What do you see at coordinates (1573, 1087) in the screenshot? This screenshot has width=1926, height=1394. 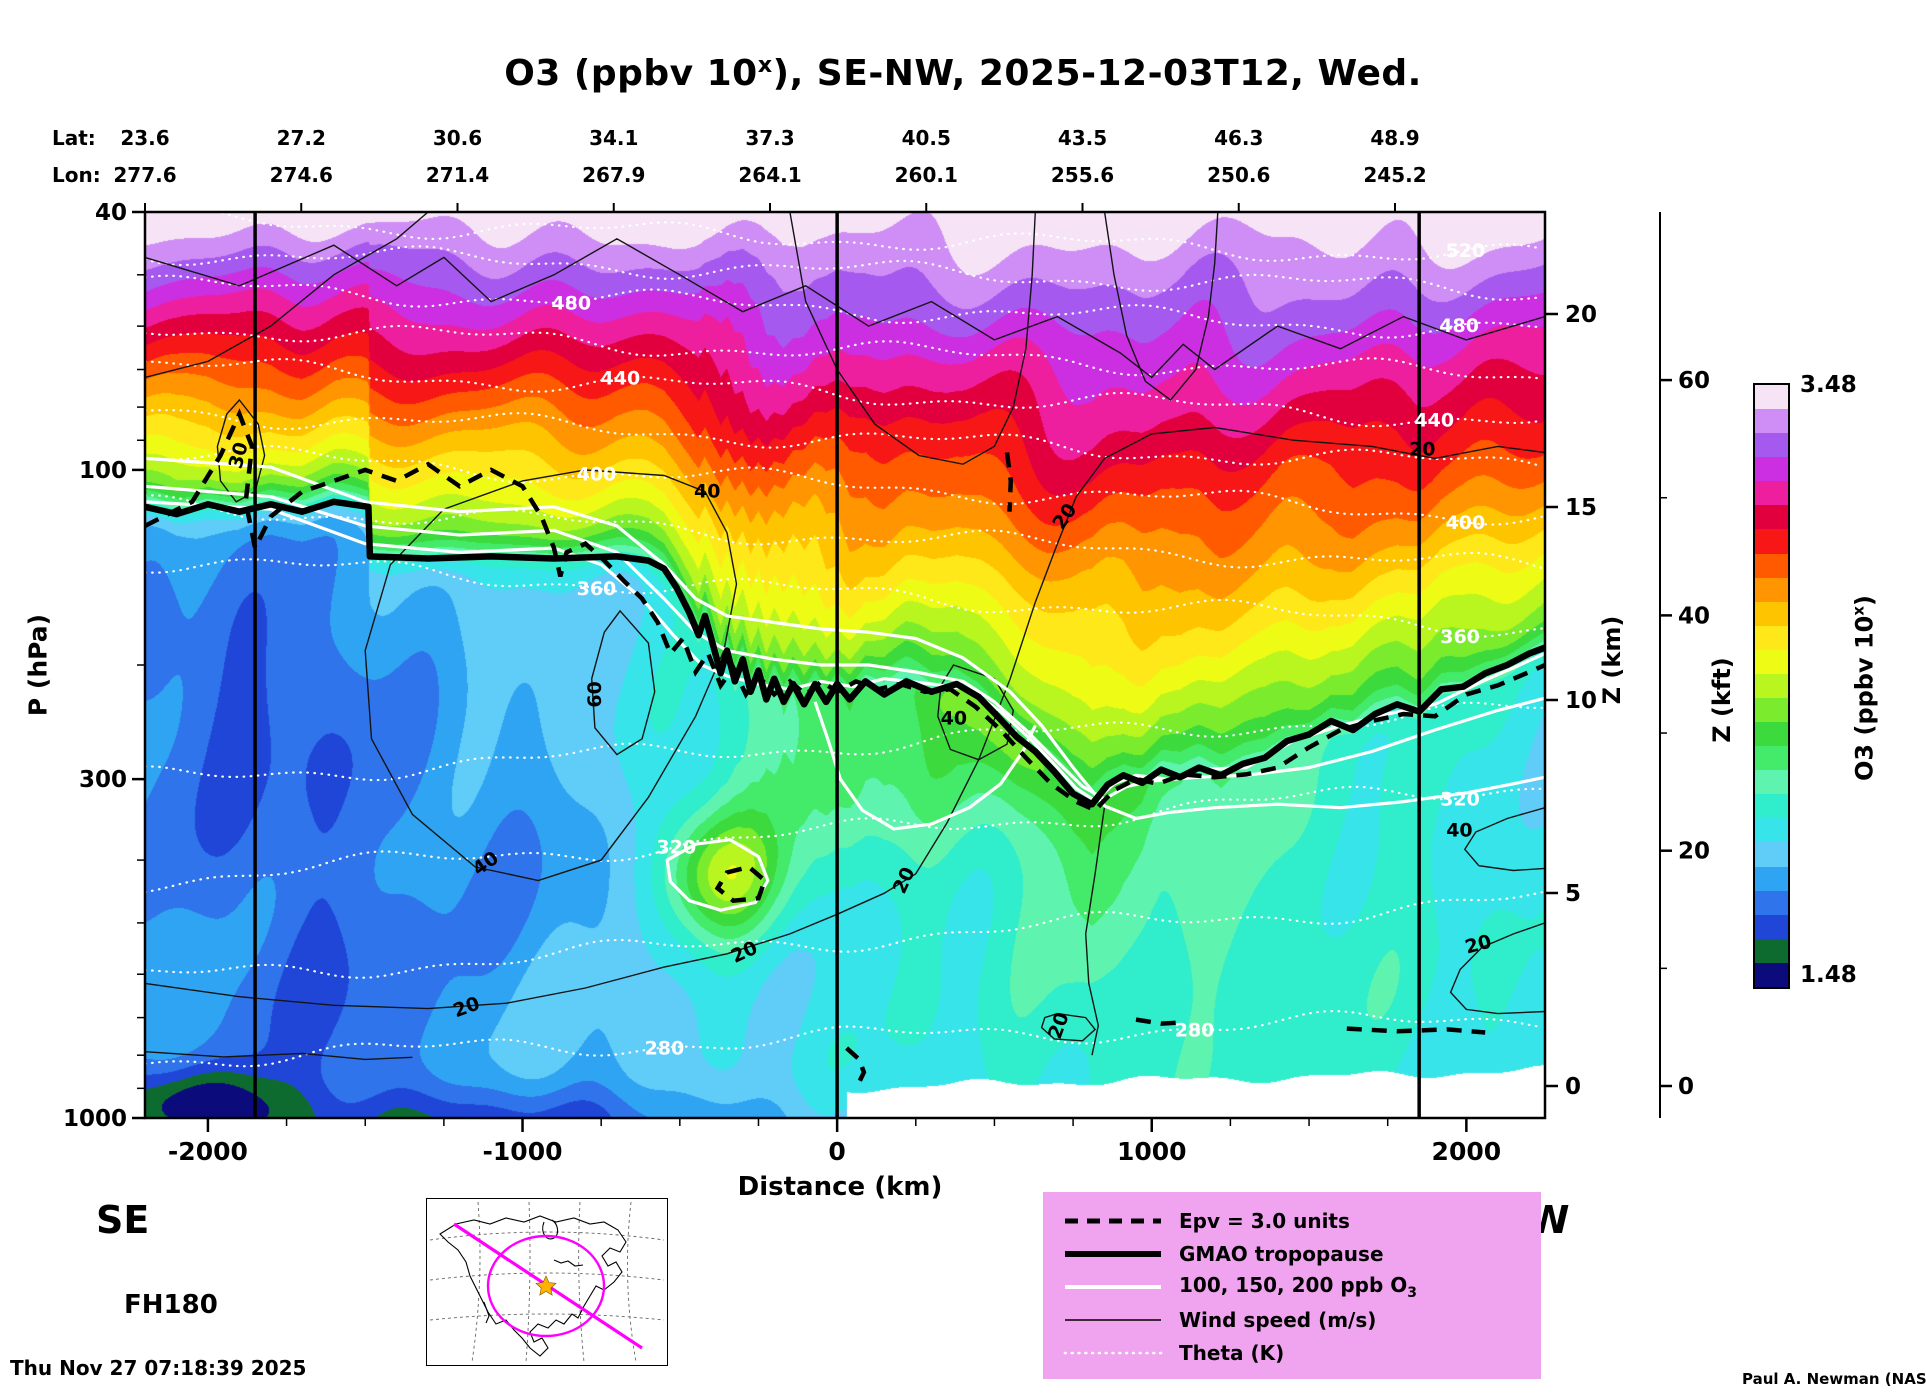 I see `zkm-tick-label: 0` at bounding box center [1573, 1087].